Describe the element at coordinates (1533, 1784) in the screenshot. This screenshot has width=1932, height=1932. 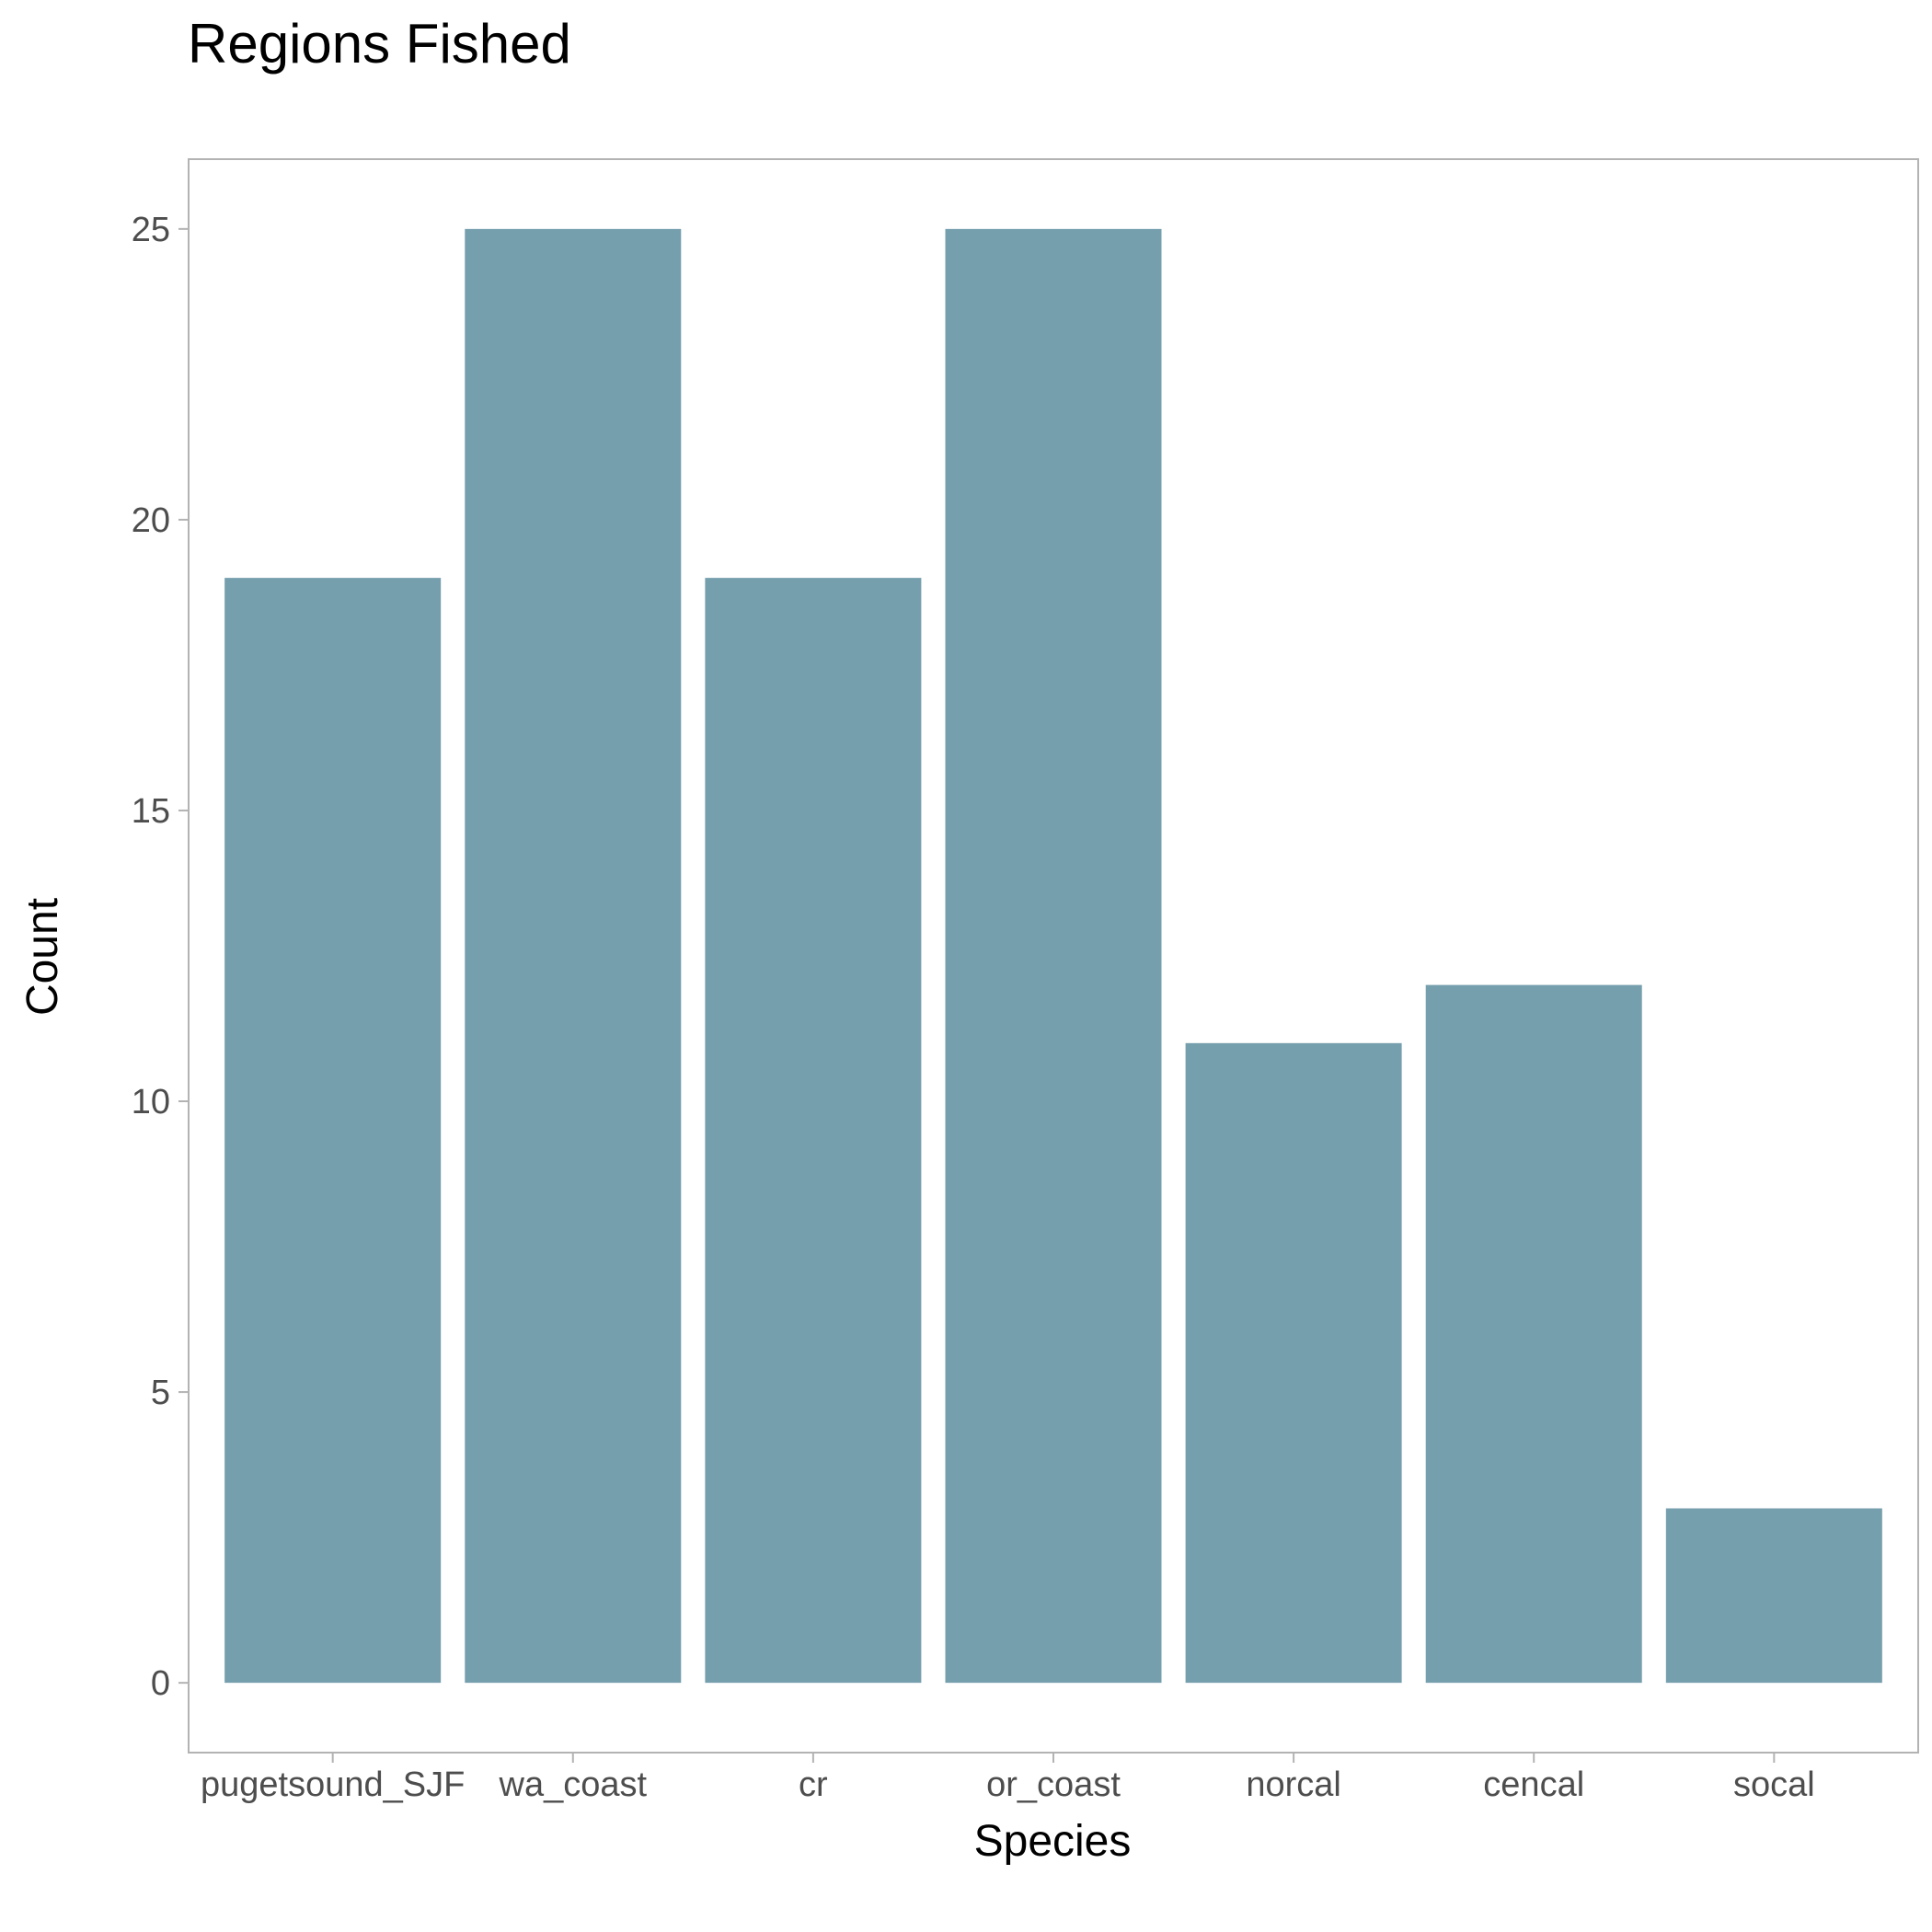
I see `x-tick-label: cencal` at that location.